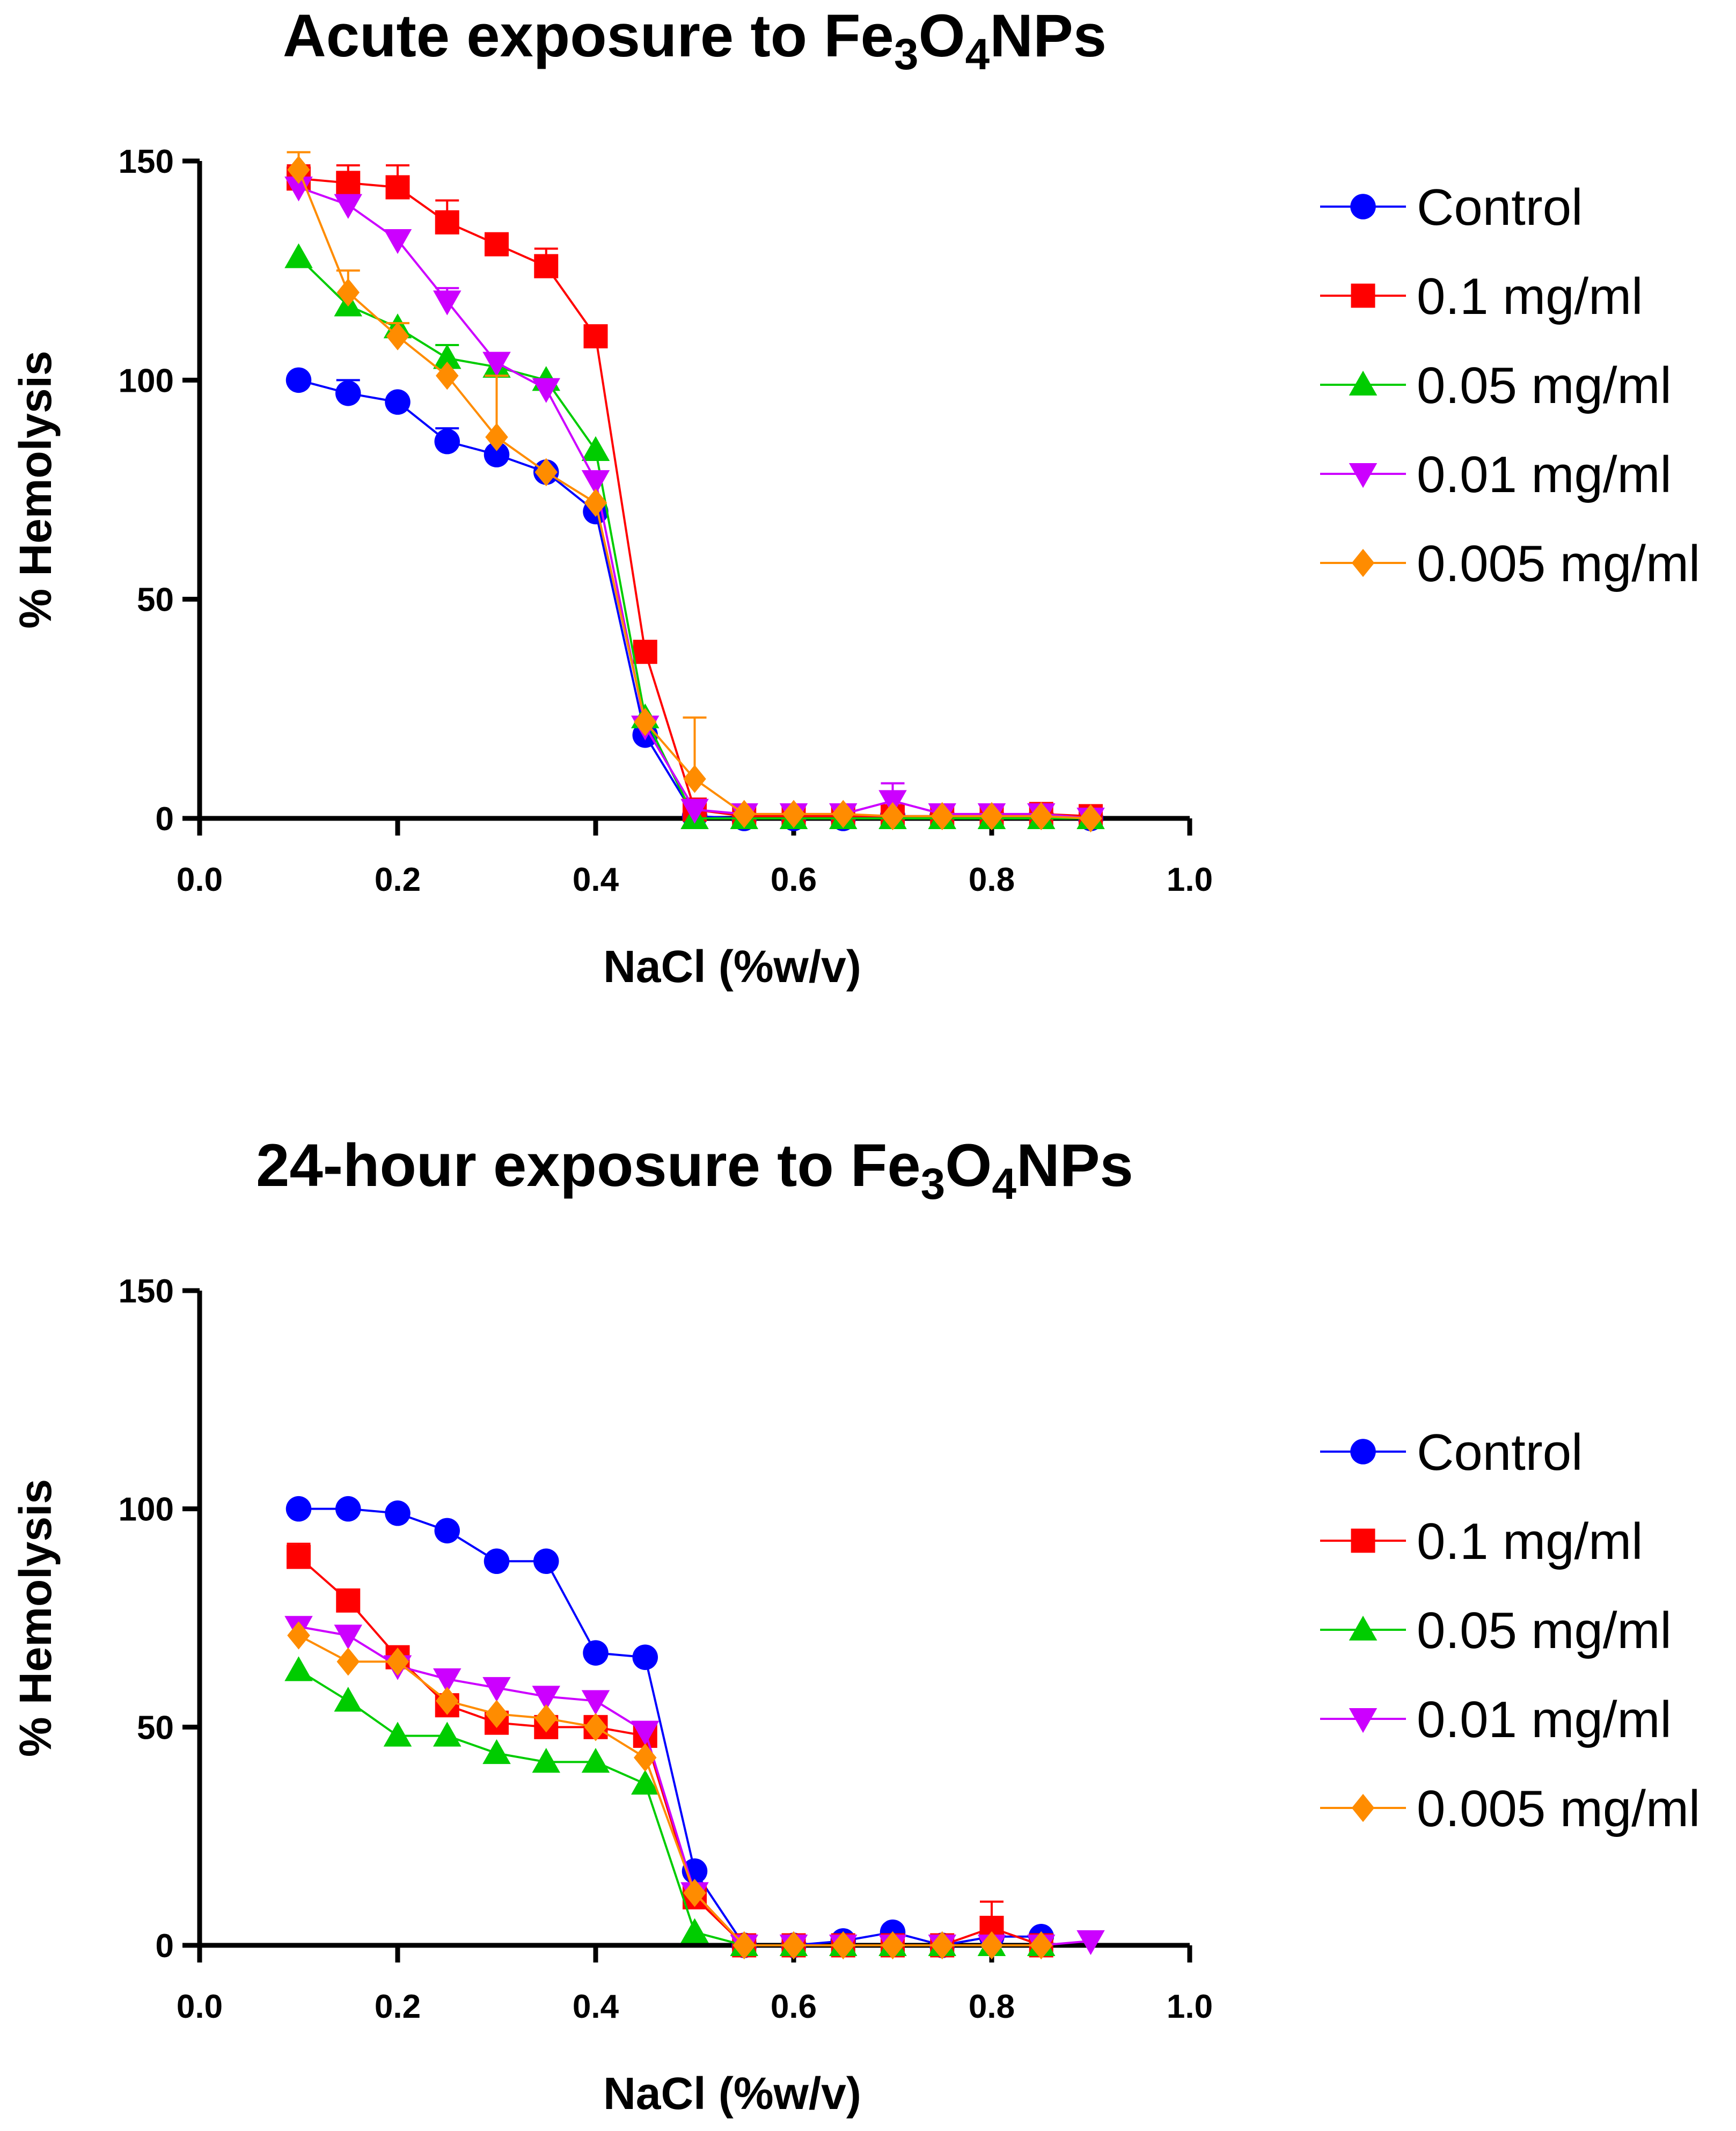 This screenshot has width=1736, height=2131. What do you see at coordinates (200, 2007) in the screenshot?
I see `x-tick-label: 0.0` at bounding box center [200, 2007].